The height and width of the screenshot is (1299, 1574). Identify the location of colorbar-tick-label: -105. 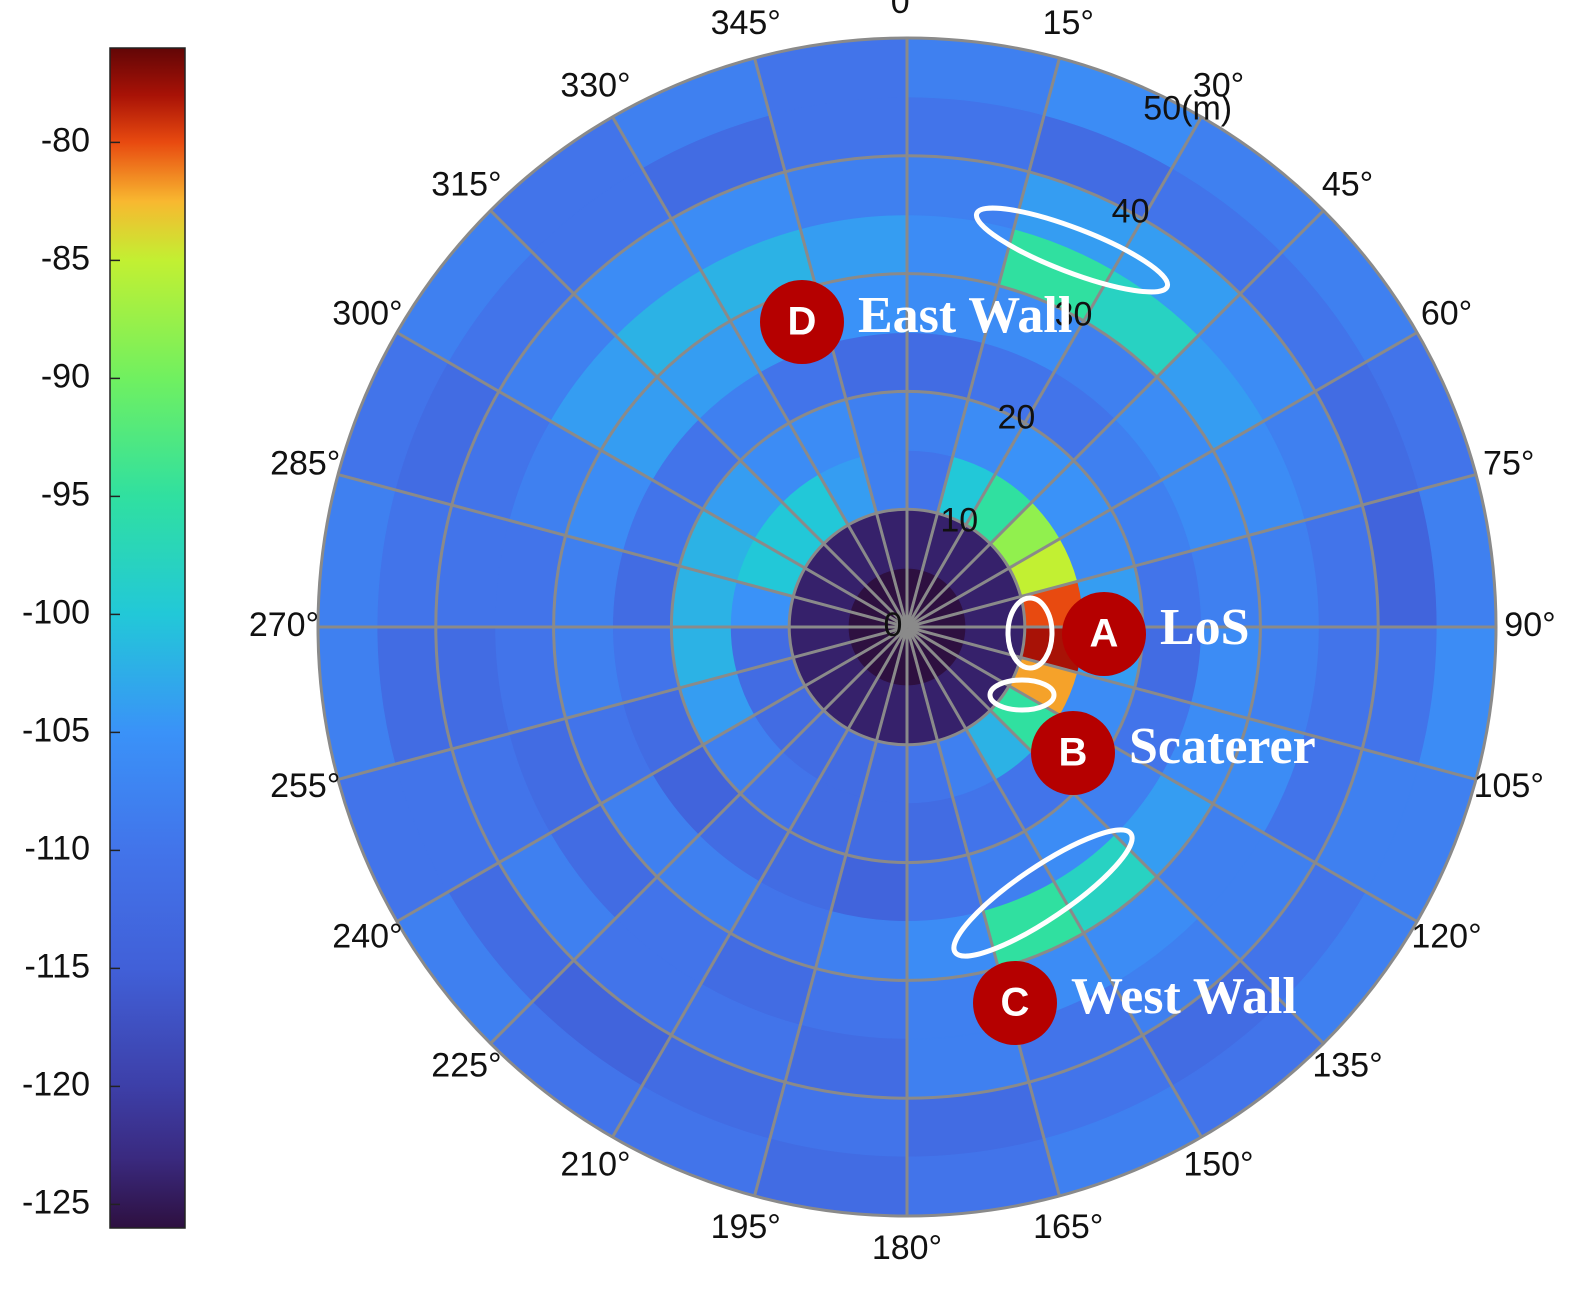
(56, 730).